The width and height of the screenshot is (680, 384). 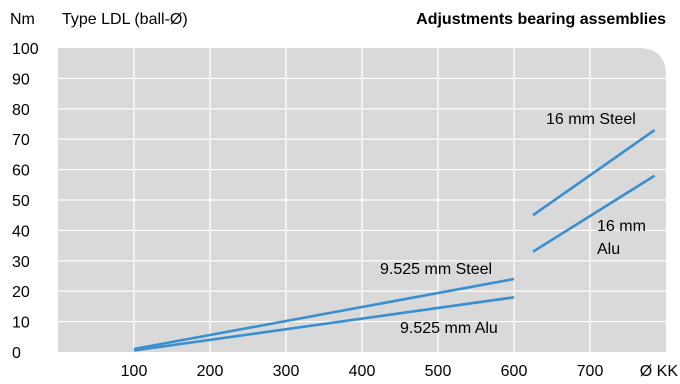 I want to click on y-tick-label: 100, so click(x=25, y=49).